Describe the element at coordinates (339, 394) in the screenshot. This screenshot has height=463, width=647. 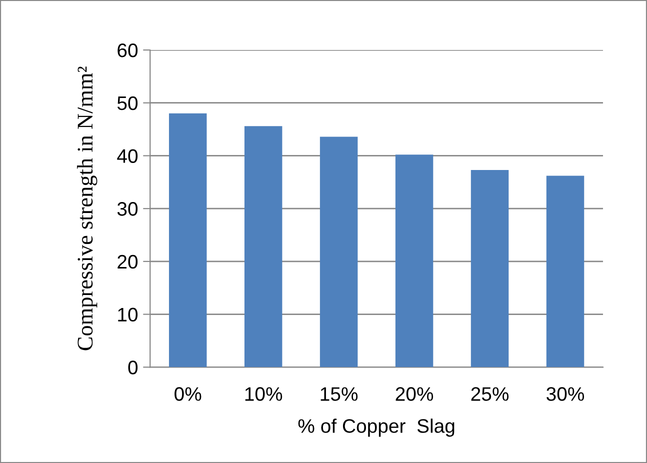
I see `x-tick-label: 15%` at that location.